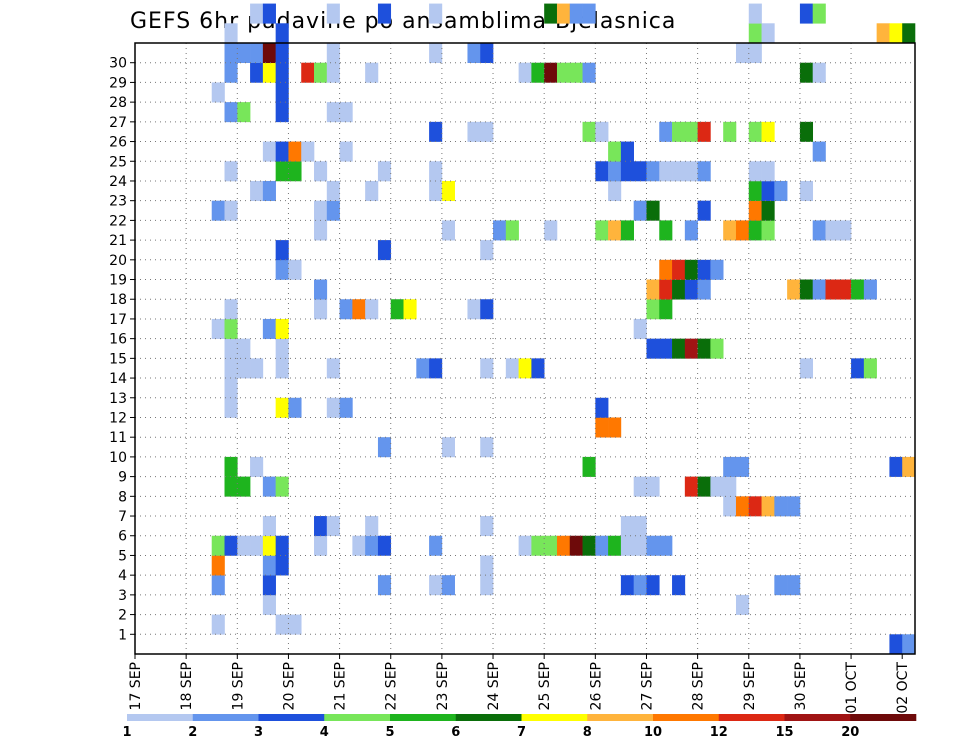 This screenshot has height=746, width=960. What do you see at coordinates (545, 686) in the screenshot?
I see `x-tick-label: 25 SEP` at bounding box center [545, 686].